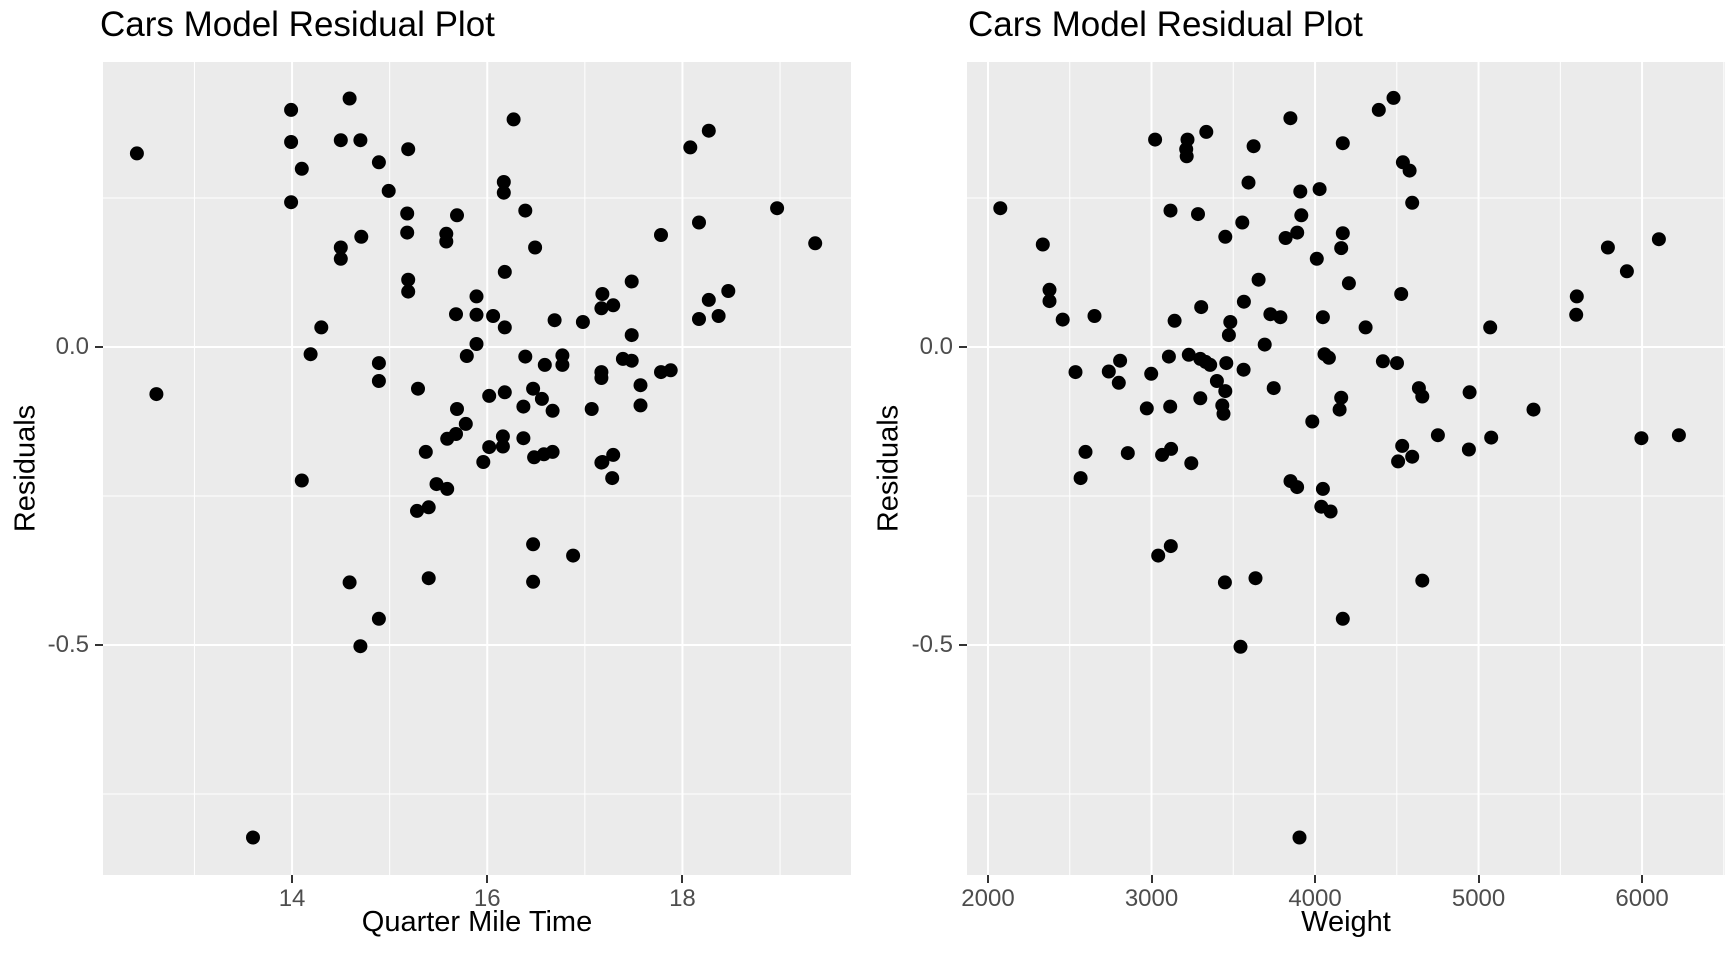  I want to click on x-axis-title: Weight, so click(1346, 922).